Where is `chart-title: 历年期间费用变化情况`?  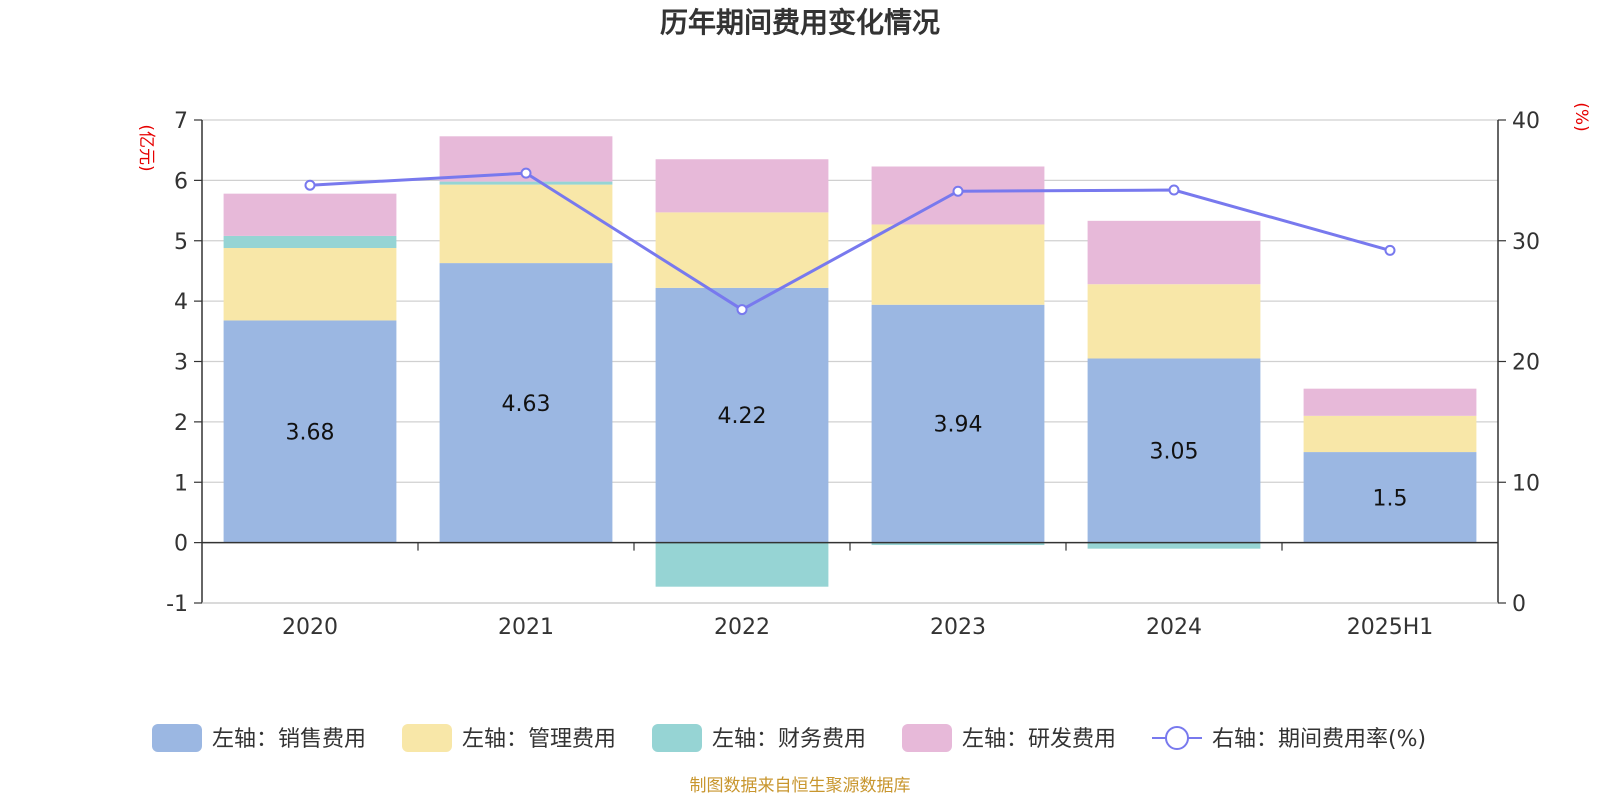
chart-title: 历年期间费用变化情况 is located at coordinates (800, 22).